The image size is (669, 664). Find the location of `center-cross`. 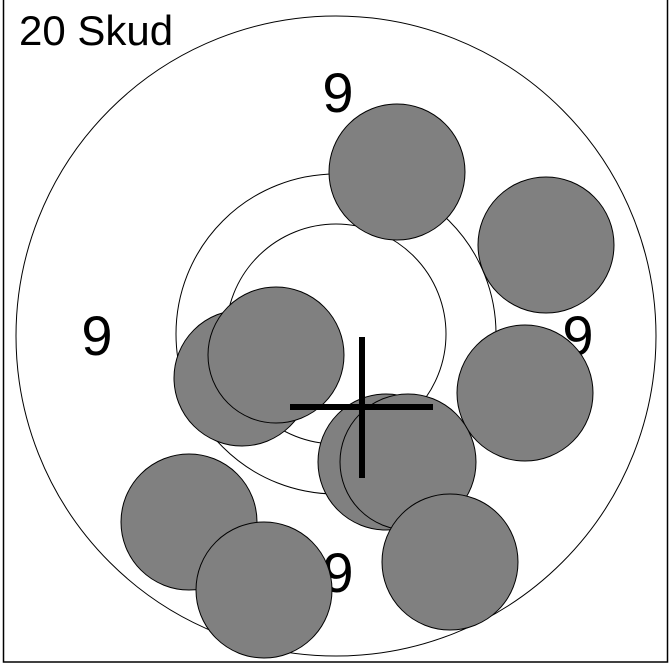

center-cross is located at coordinates (361, 407).